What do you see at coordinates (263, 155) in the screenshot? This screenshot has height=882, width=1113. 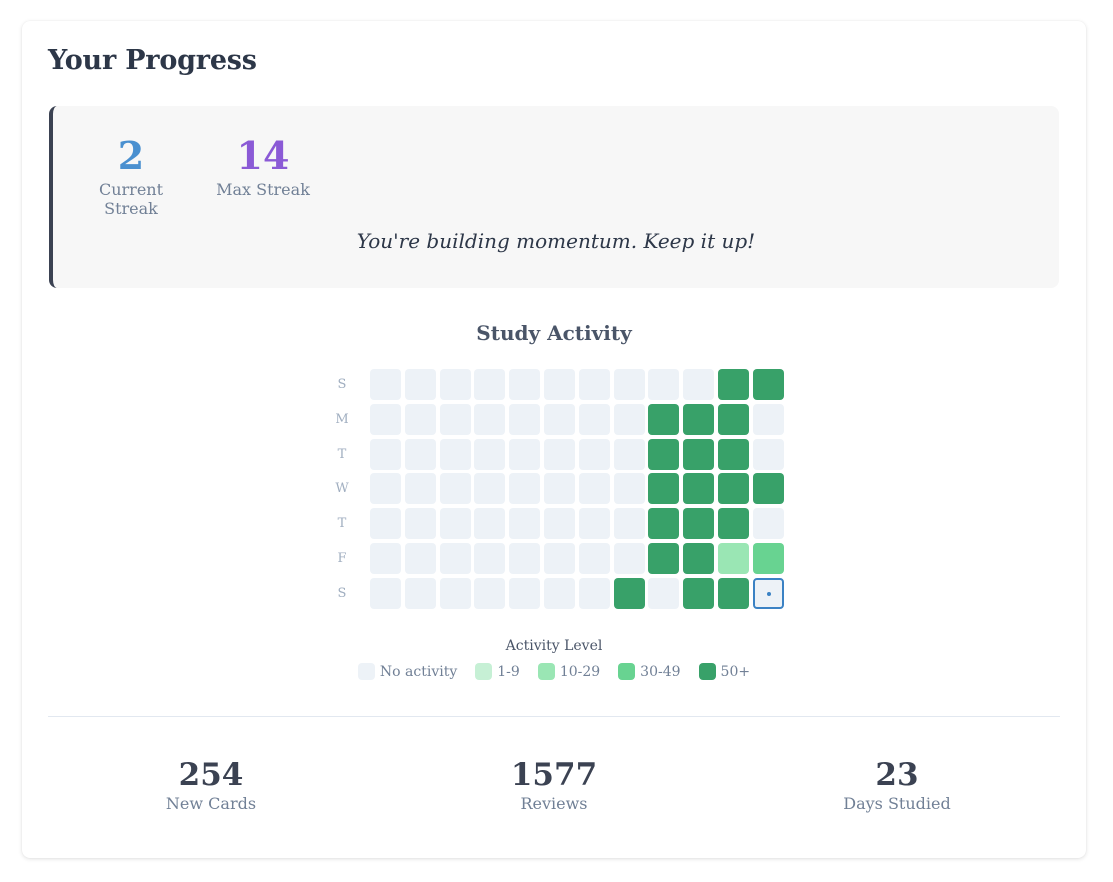 I see `max-streak-value: 14` at bounding box center [263, 155].